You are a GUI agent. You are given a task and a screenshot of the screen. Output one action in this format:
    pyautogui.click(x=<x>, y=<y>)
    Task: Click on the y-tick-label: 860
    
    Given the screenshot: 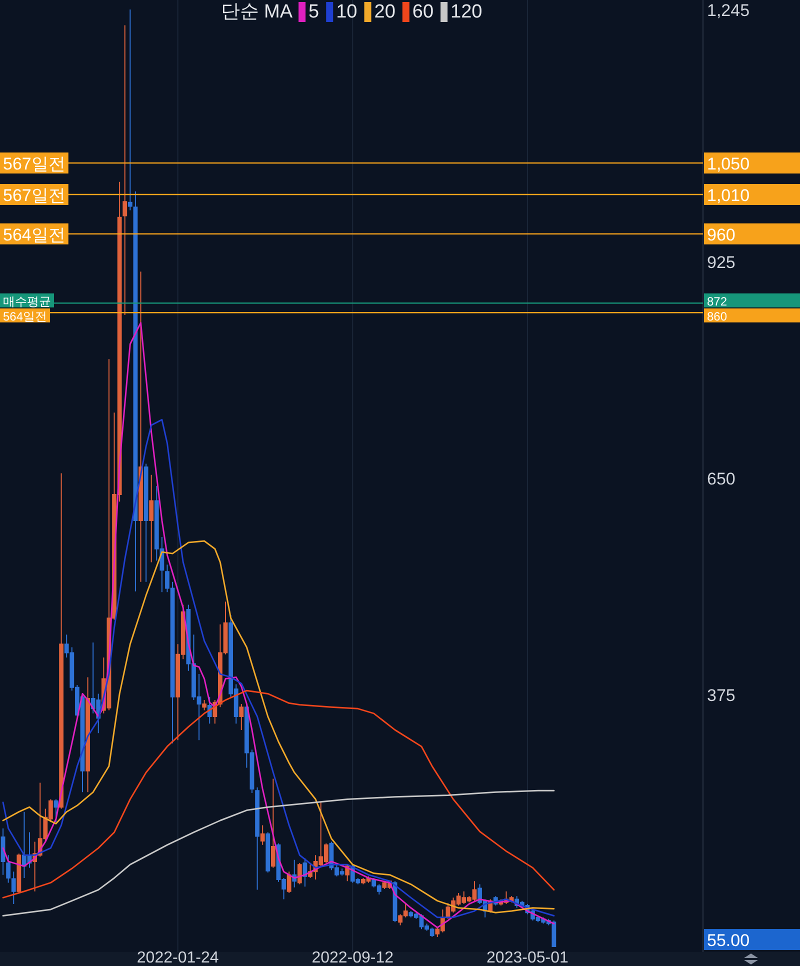 What is the action you would take?
    pyautogui.click(x=717, y=316)
    